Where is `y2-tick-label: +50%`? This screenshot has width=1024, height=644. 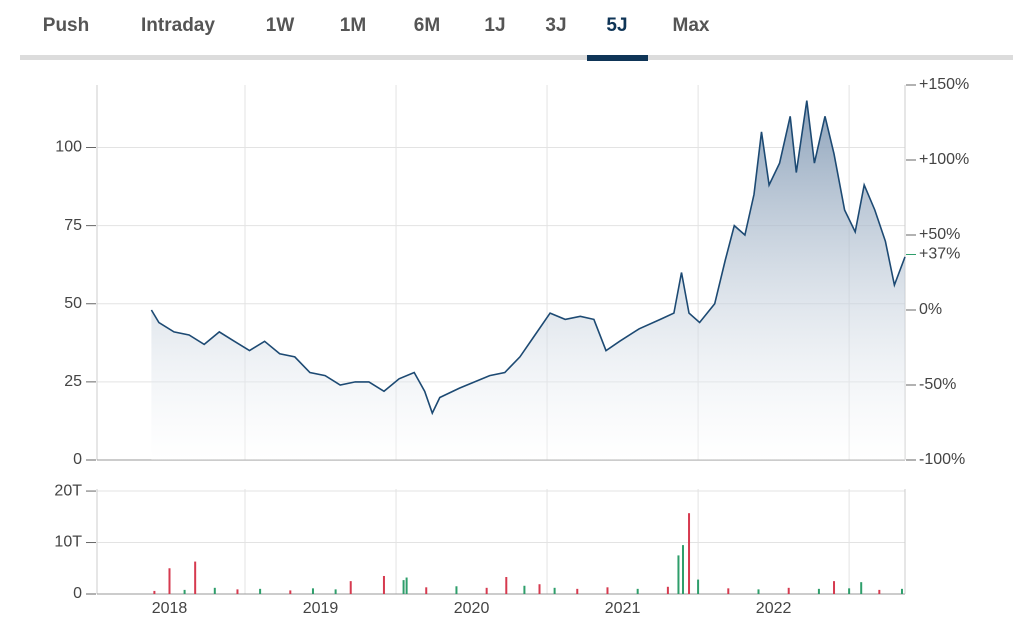
y2-tick-label: +50% is located at coordinates (939, 234).